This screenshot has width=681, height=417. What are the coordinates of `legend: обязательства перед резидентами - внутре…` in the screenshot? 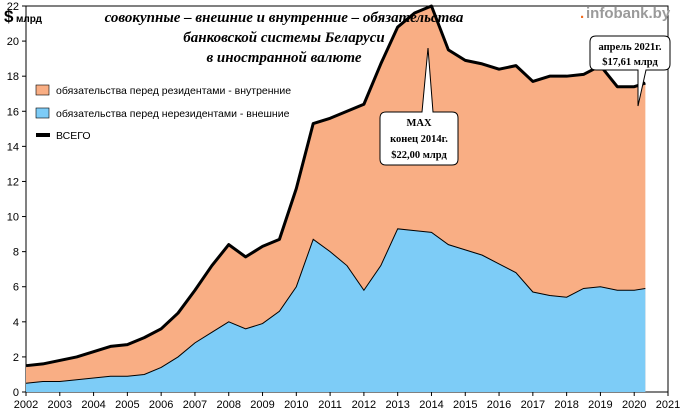 It's located at (163, 113).